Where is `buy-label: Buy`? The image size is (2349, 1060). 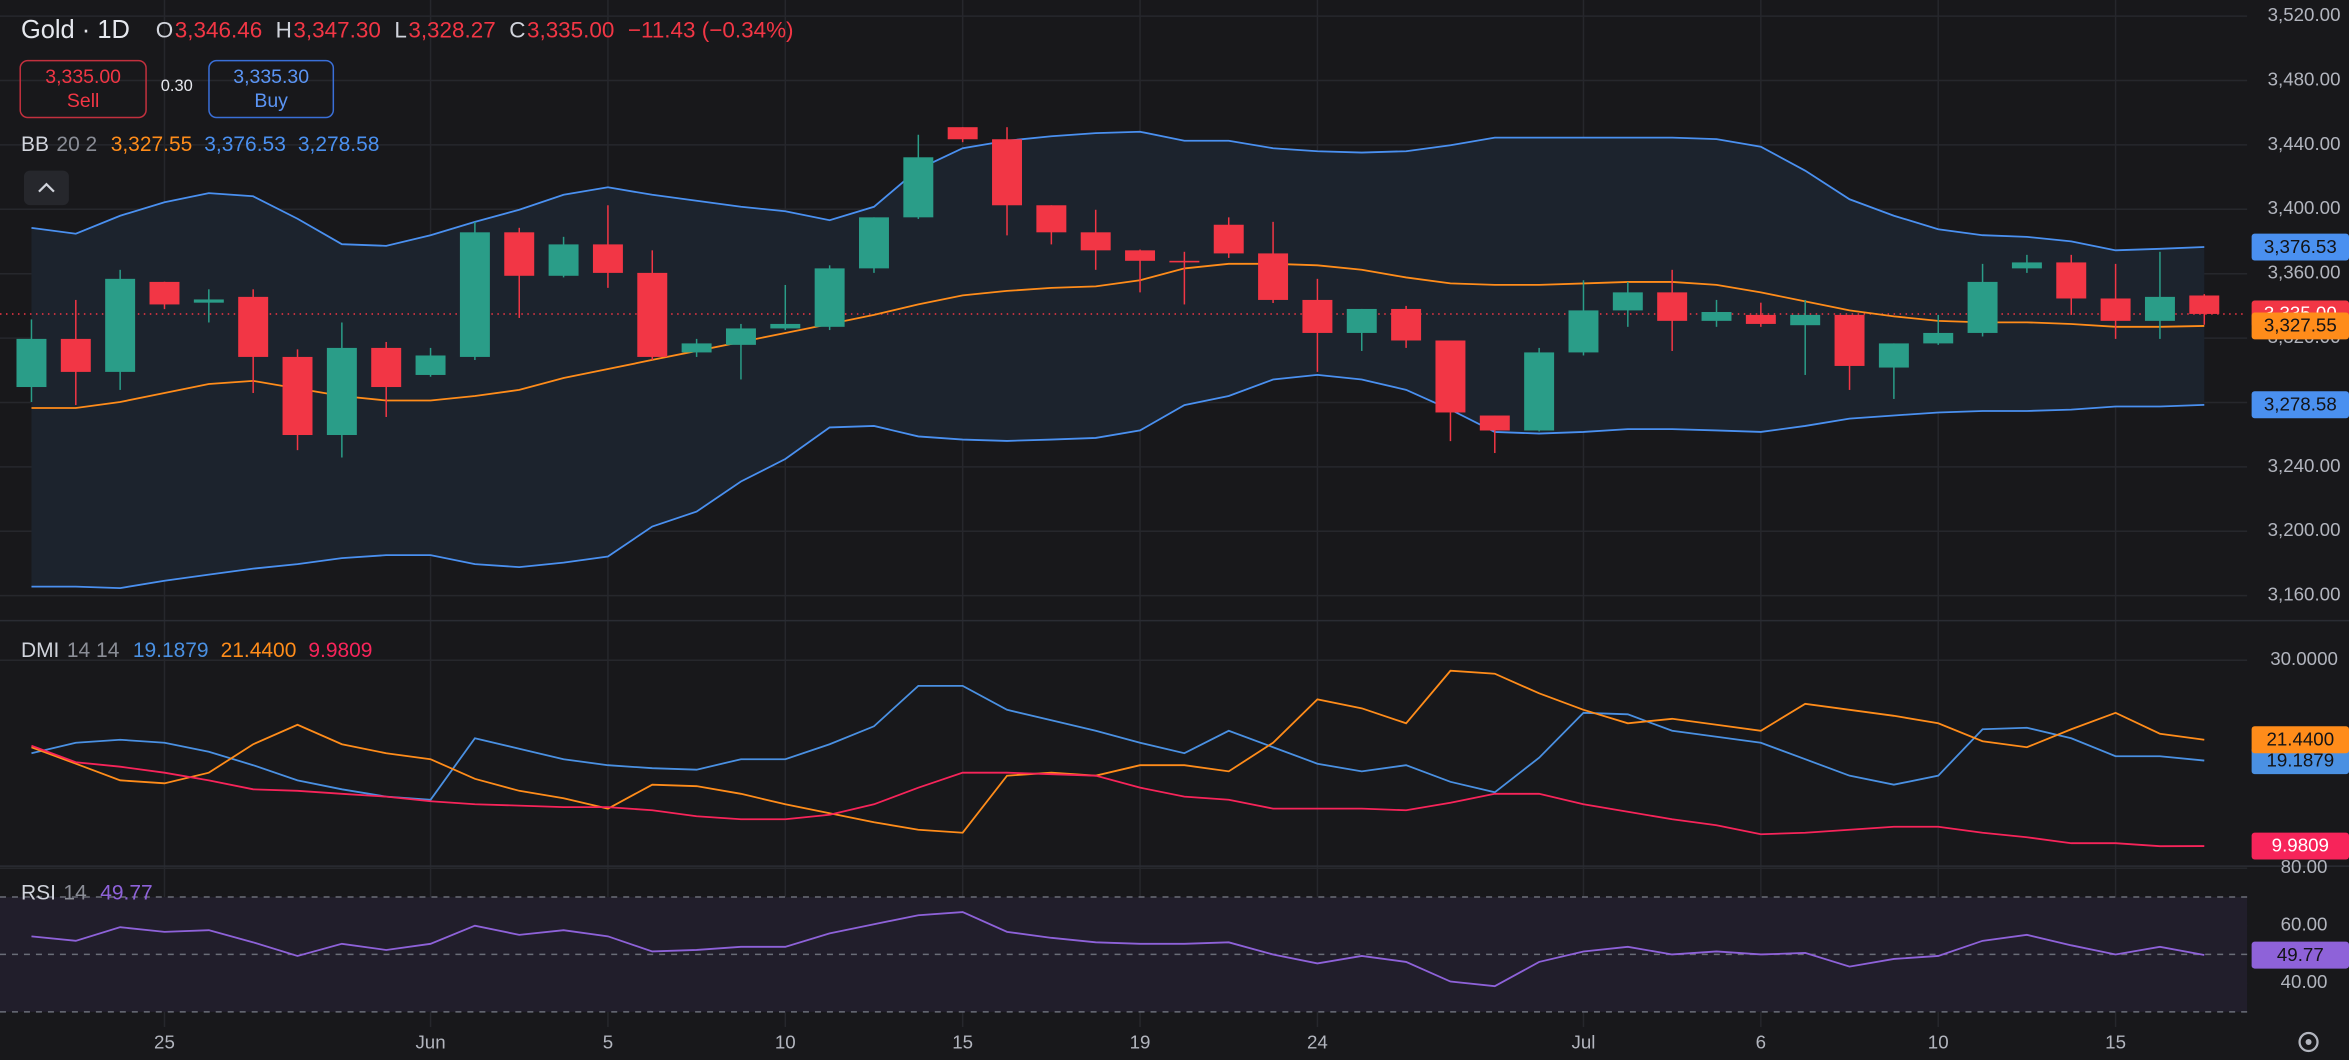 buy-label: Buy is located at coordinates (271, 101).